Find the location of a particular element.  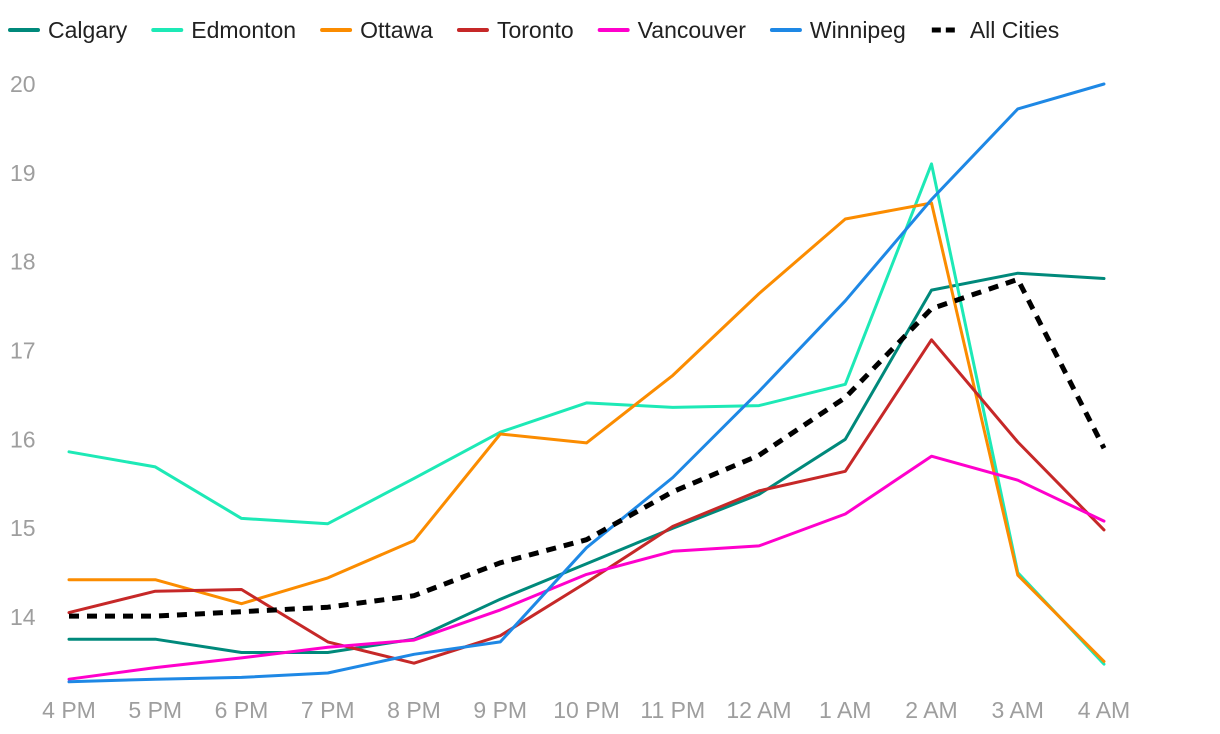

data-point-vancouver-7-pm is located at coordinates (328, 647).